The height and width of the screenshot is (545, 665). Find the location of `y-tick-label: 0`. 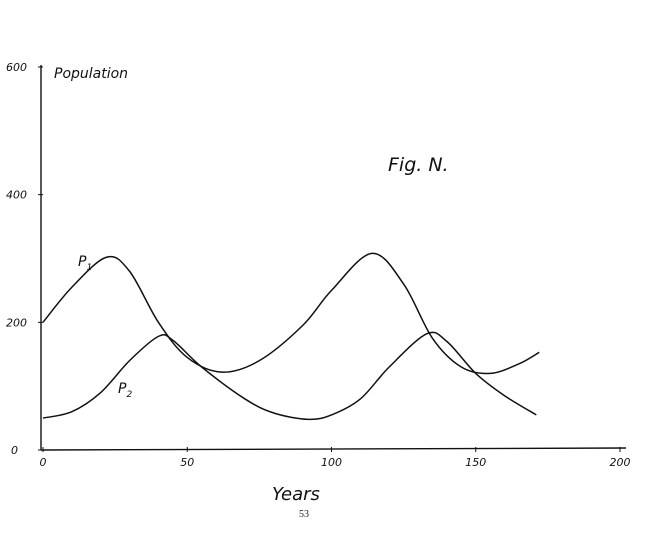

y-tick-label: 0 is located at coordinates (14, 450).